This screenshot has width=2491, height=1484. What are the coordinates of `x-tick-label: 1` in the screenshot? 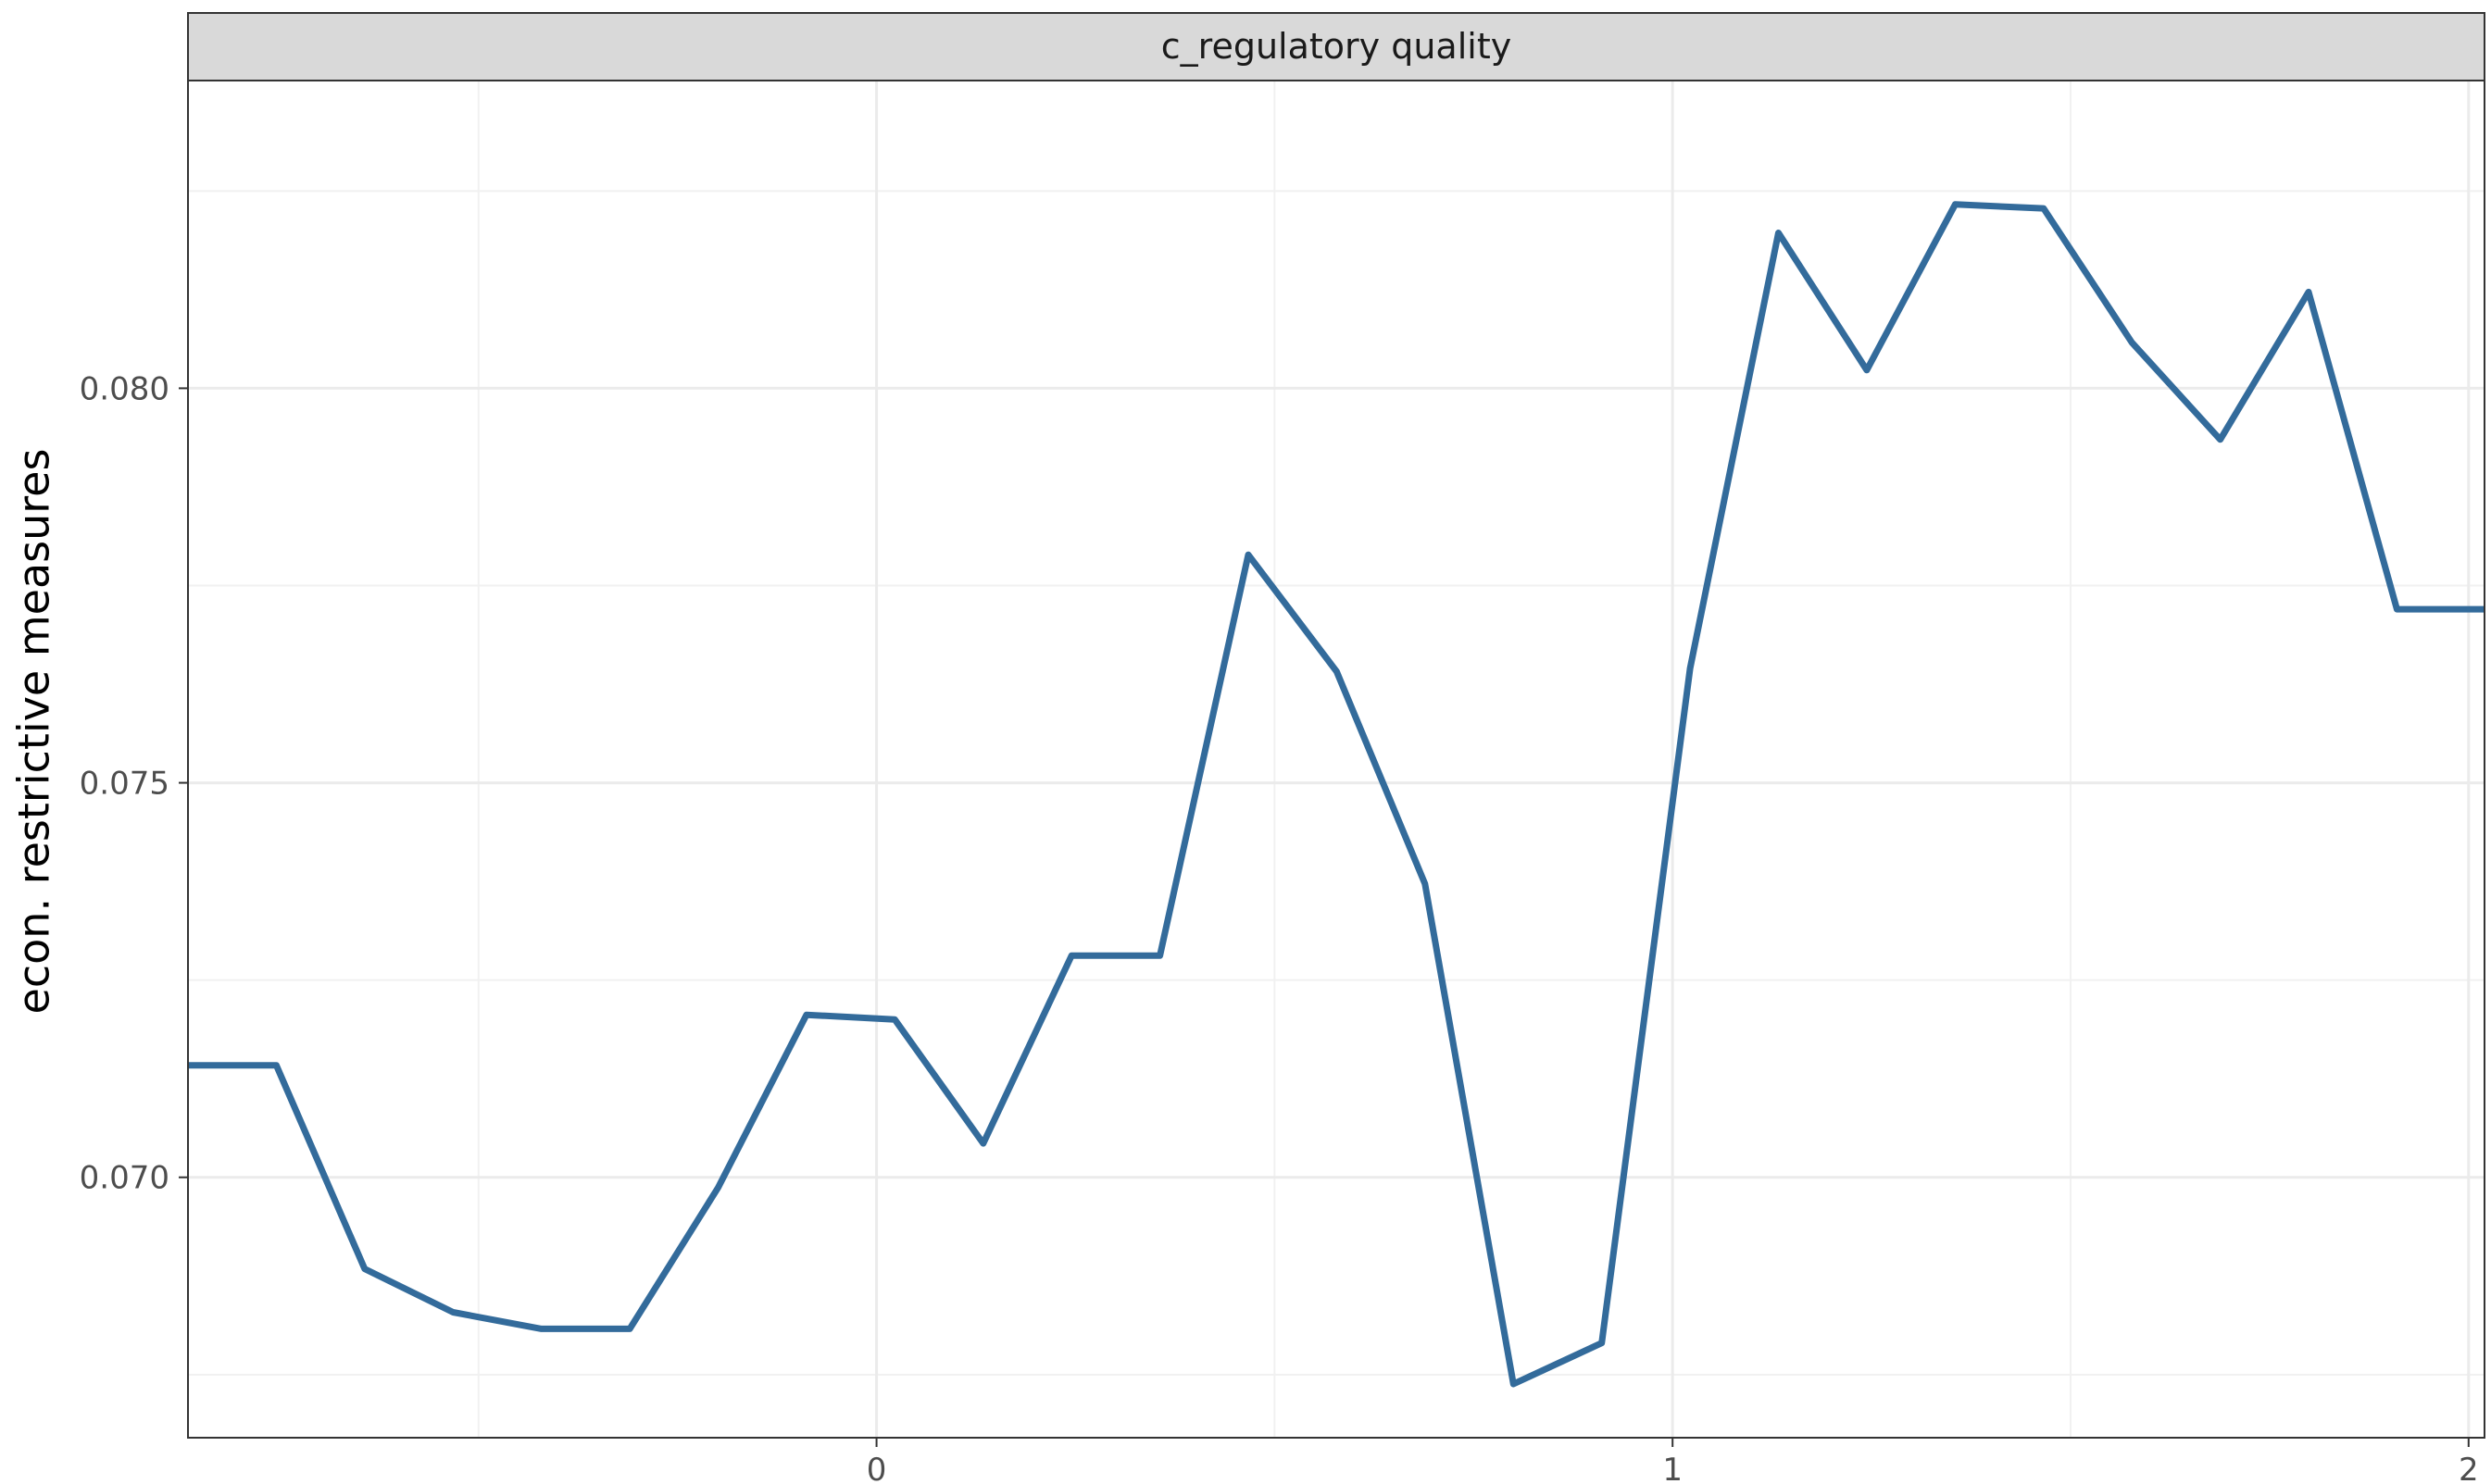 It's located at (1672, 1468).